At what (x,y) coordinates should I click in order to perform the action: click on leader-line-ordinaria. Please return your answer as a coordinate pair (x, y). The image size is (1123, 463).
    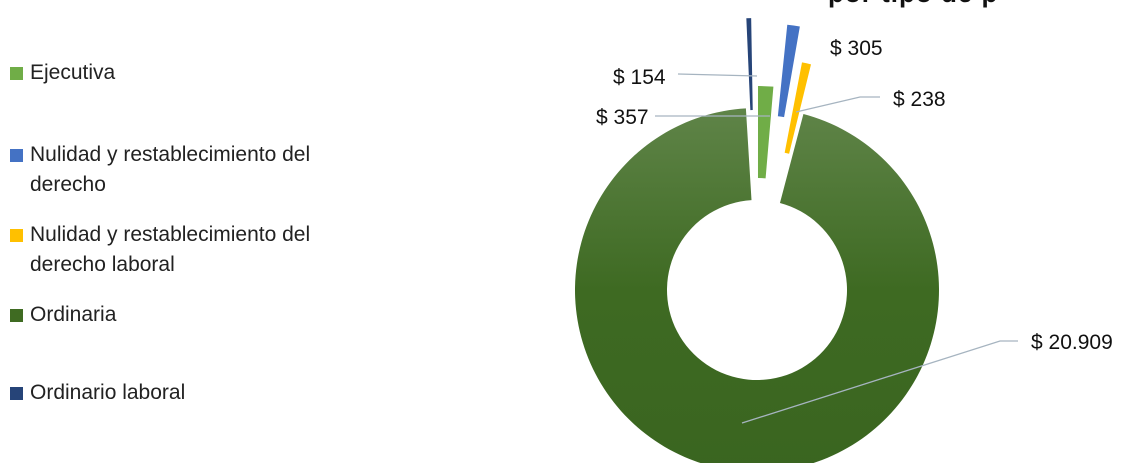
    Looking at the image, I should click on (879, 382).